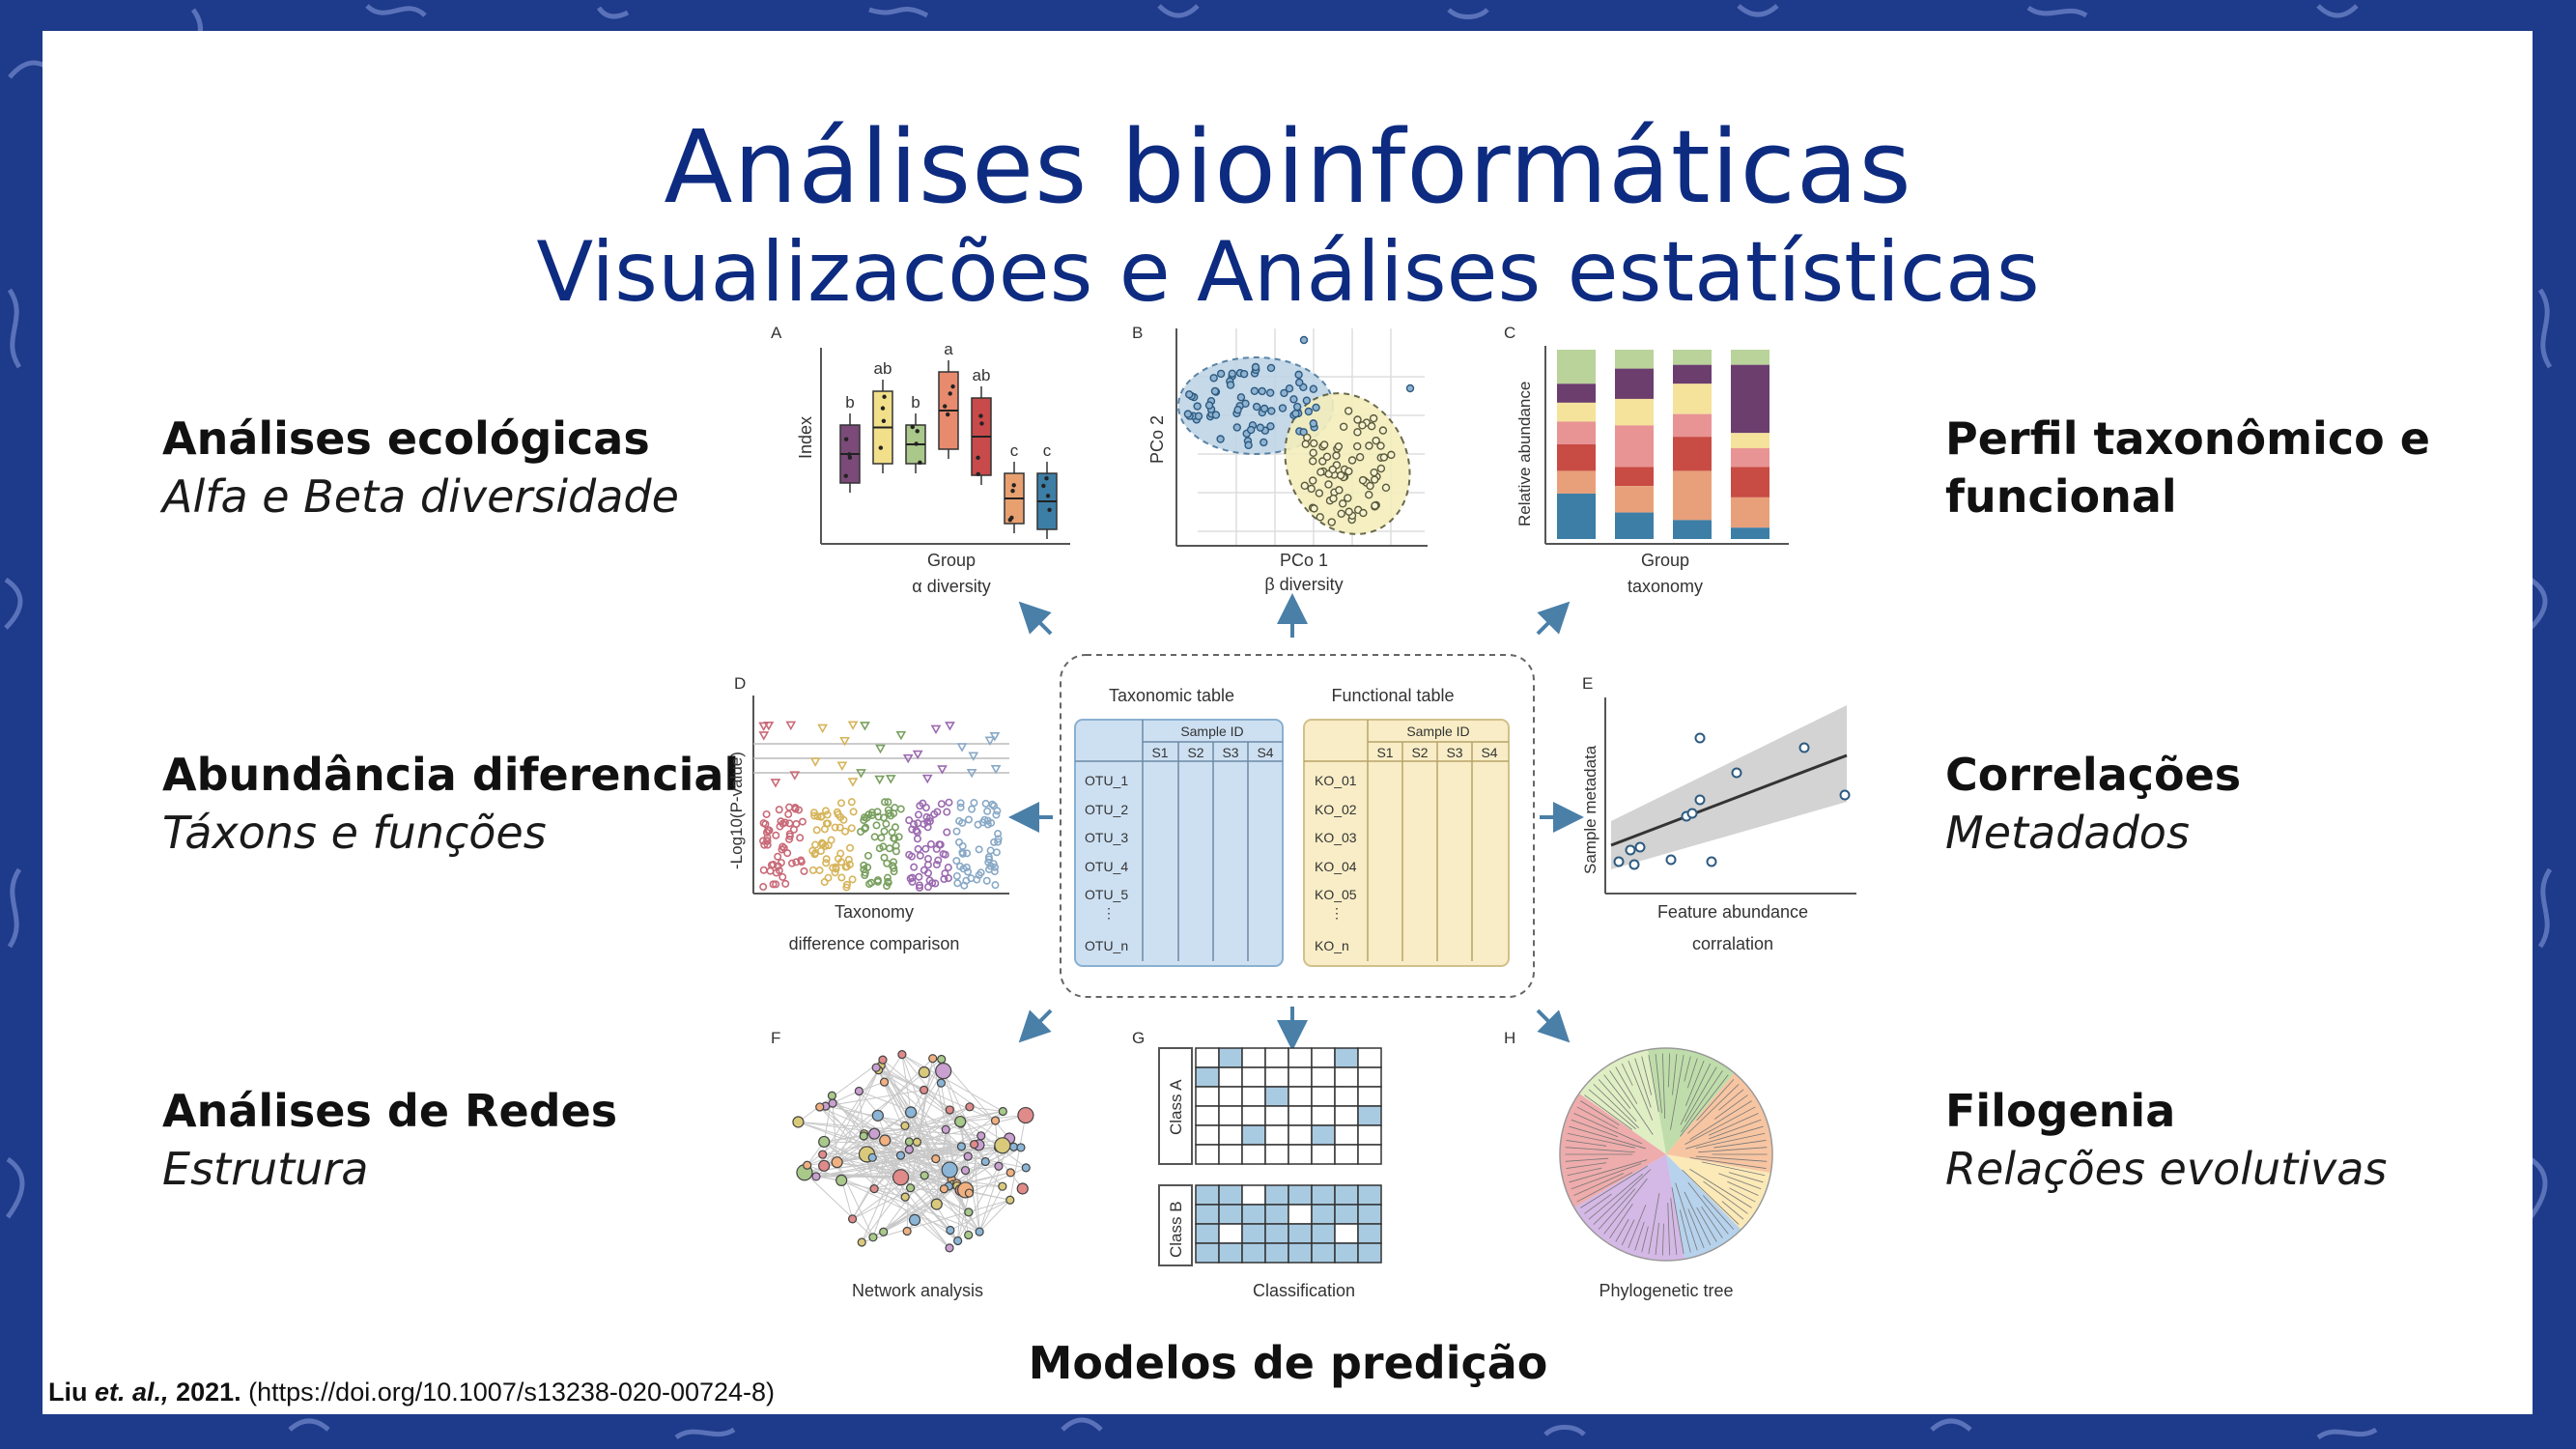 This screenshot has height=1449, width=2576. What do you see at coordinates (915, 402) in the screenshot?
I see `significance-letter: b` at bounding box center [915, 402].